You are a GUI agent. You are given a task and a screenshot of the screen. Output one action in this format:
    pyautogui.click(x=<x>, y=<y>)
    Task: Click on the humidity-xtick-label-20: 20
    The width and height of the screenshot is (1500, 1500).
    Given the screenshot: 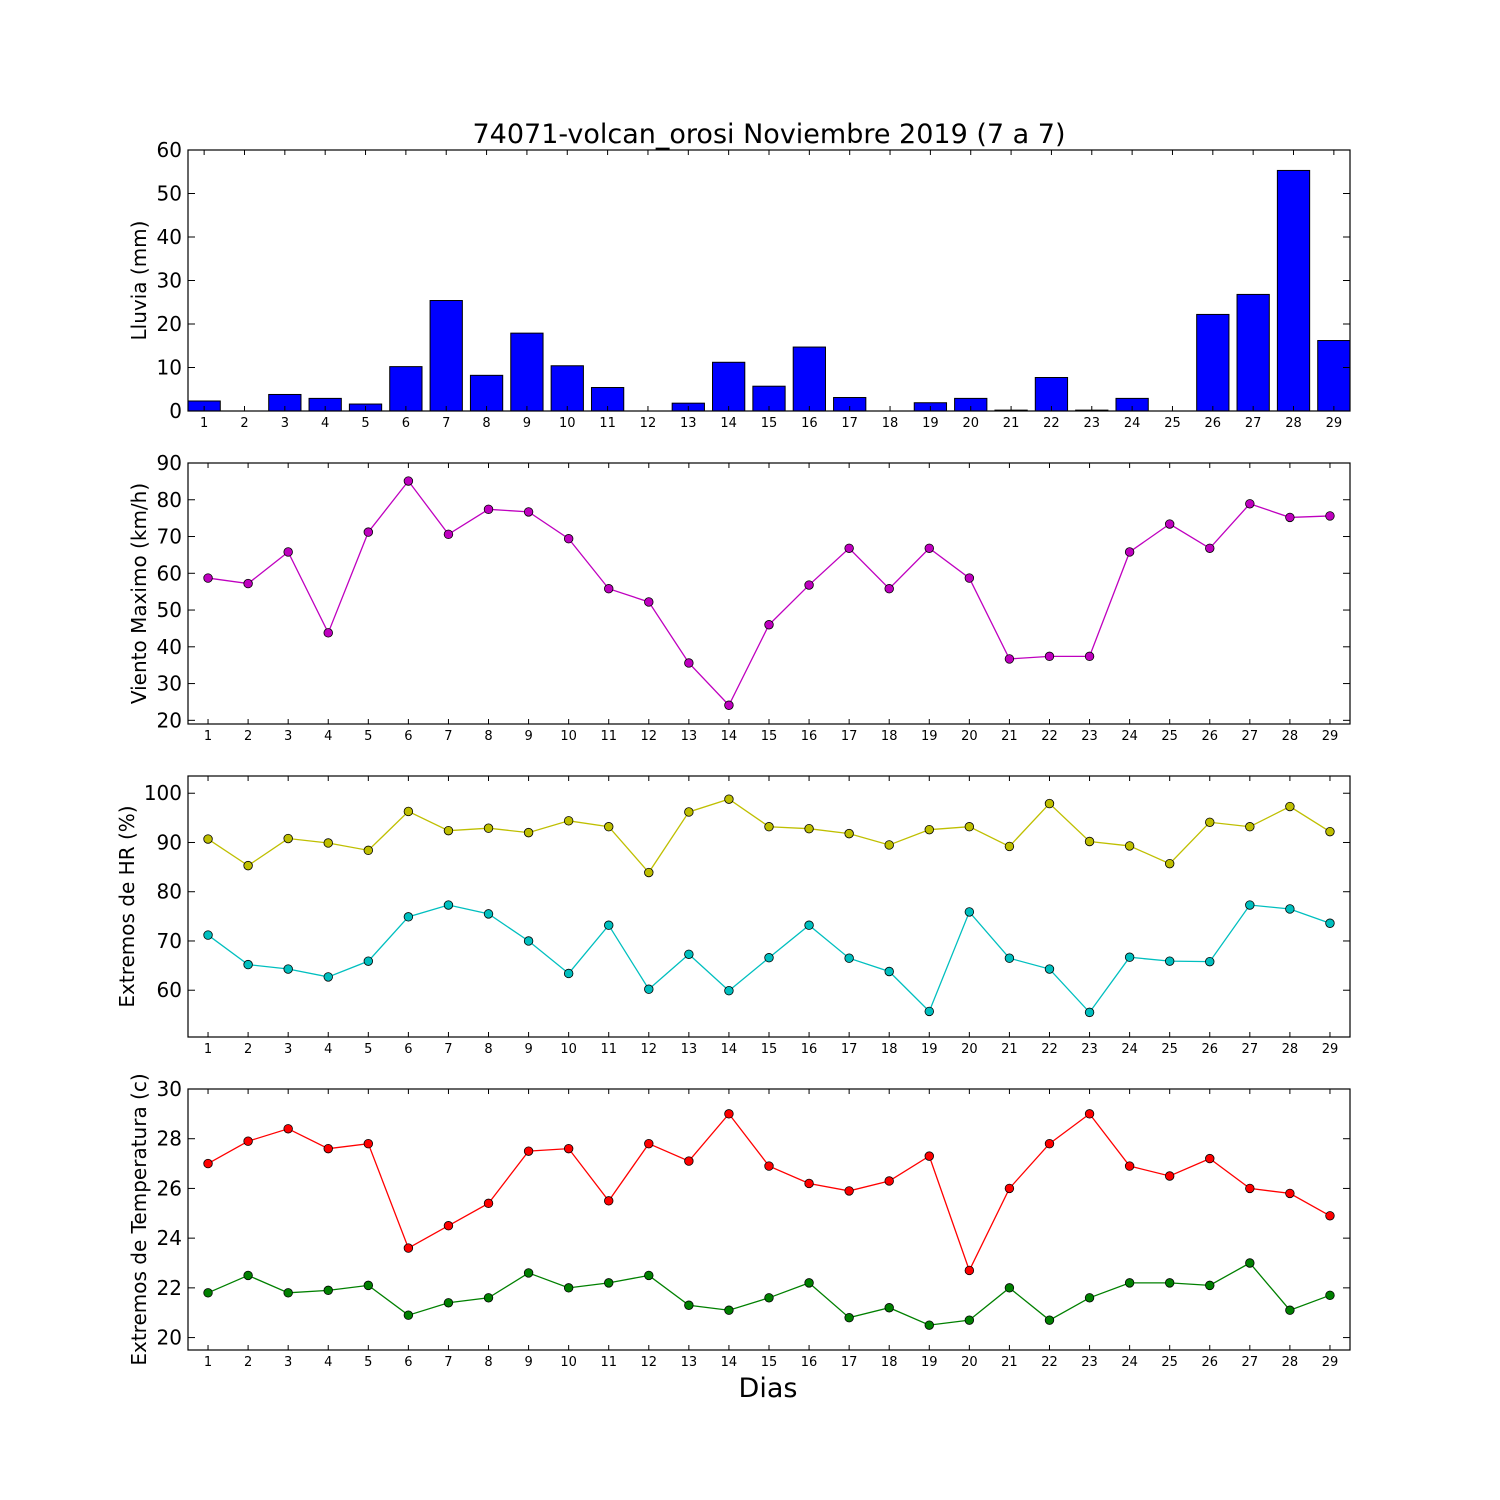 What is the action you would take?
    pyautogui.click(x=969, y=1049)
    